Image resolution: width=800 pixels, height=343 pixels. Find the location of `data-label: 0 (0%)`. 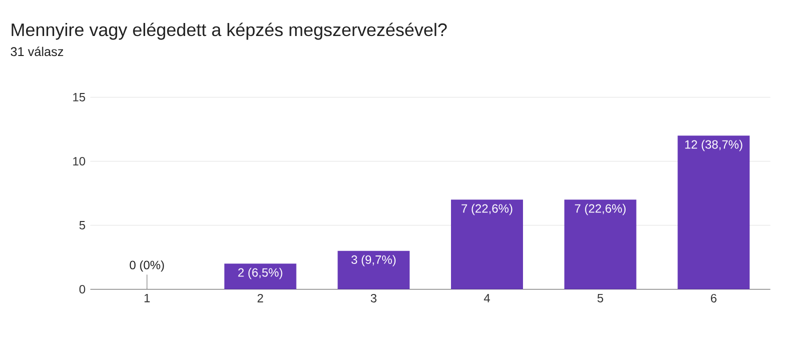

data-label: 0 (0%) is located at coordinates (147, 266).